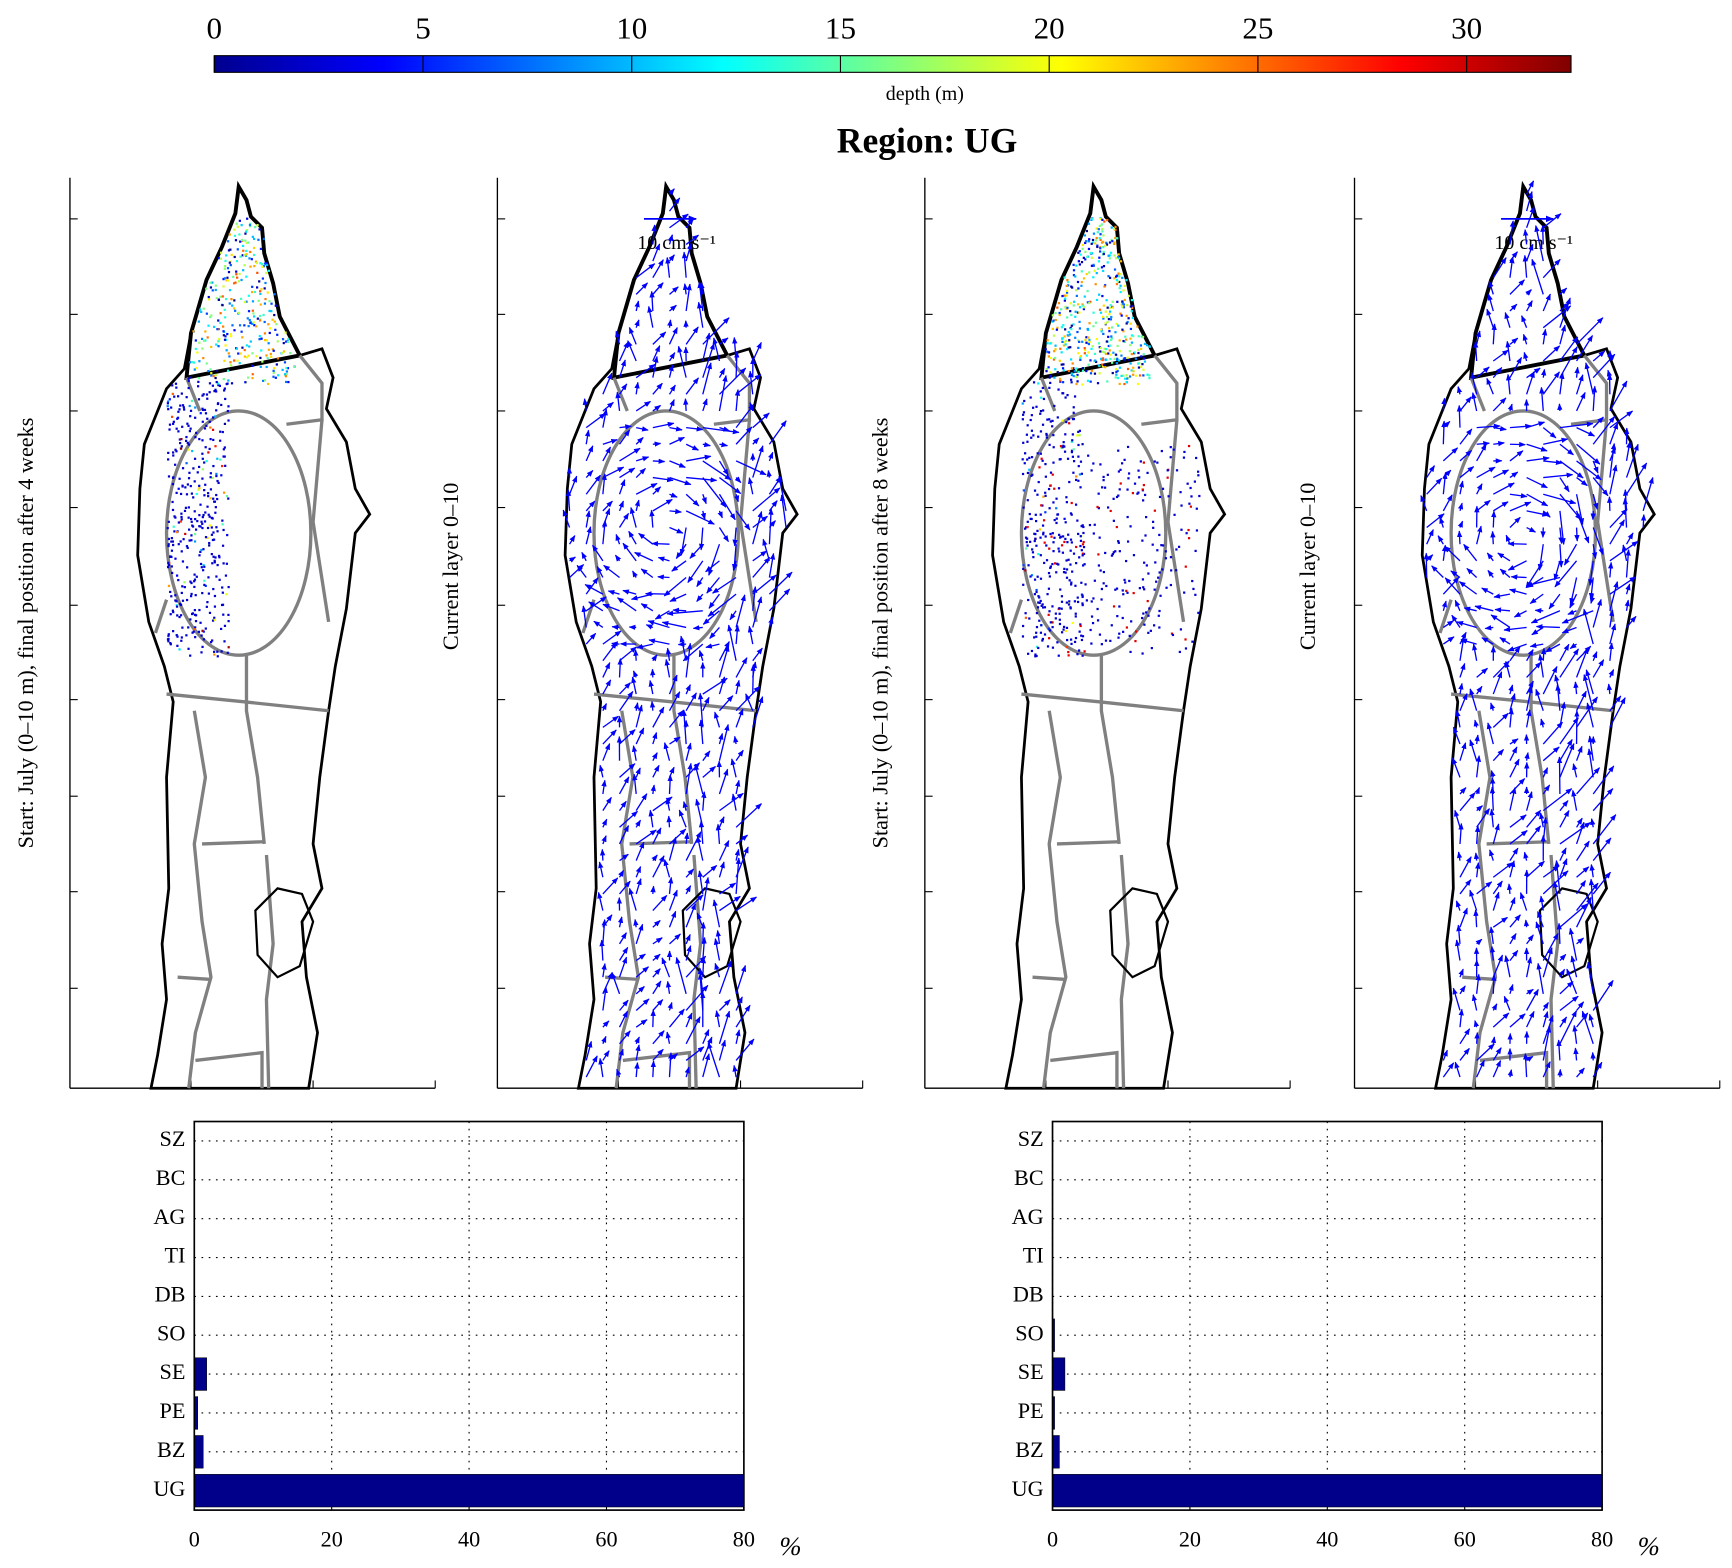  Describe the element at coordinates (423, 27) in the screenshot. I see `colorbar-tick-label: 5` at that location.